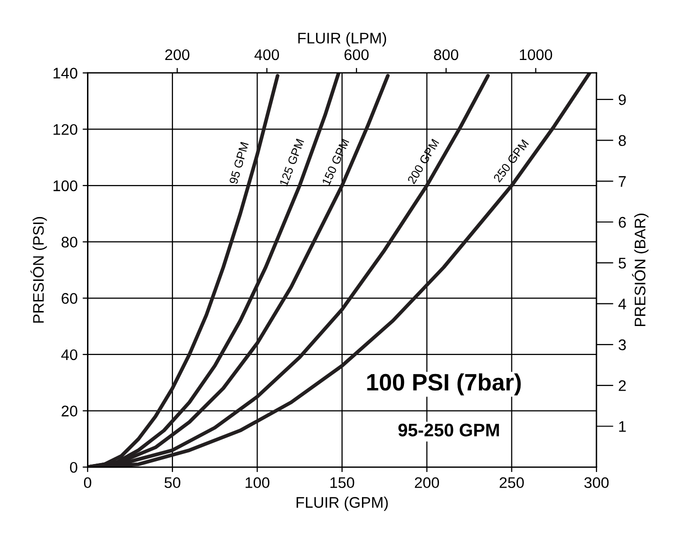 The image size is (674, 540). Describe the element at coordinates (38, 270) in the screenshot. I see `y-axis-title: PRESIÓN (PSI)` at that location.